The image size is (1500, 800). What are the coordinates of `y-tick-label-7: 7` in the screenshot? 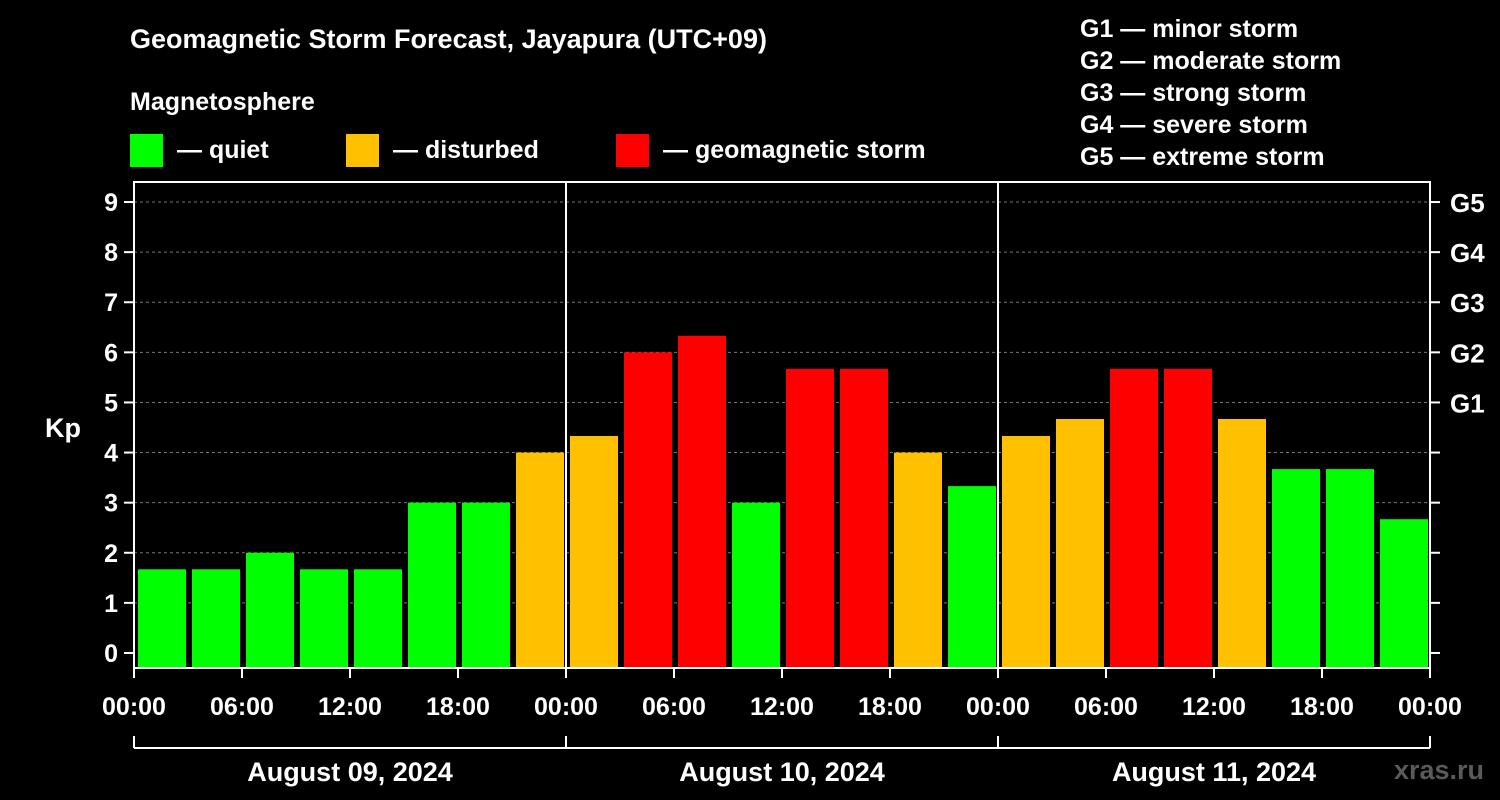 It's located at (111, 303).